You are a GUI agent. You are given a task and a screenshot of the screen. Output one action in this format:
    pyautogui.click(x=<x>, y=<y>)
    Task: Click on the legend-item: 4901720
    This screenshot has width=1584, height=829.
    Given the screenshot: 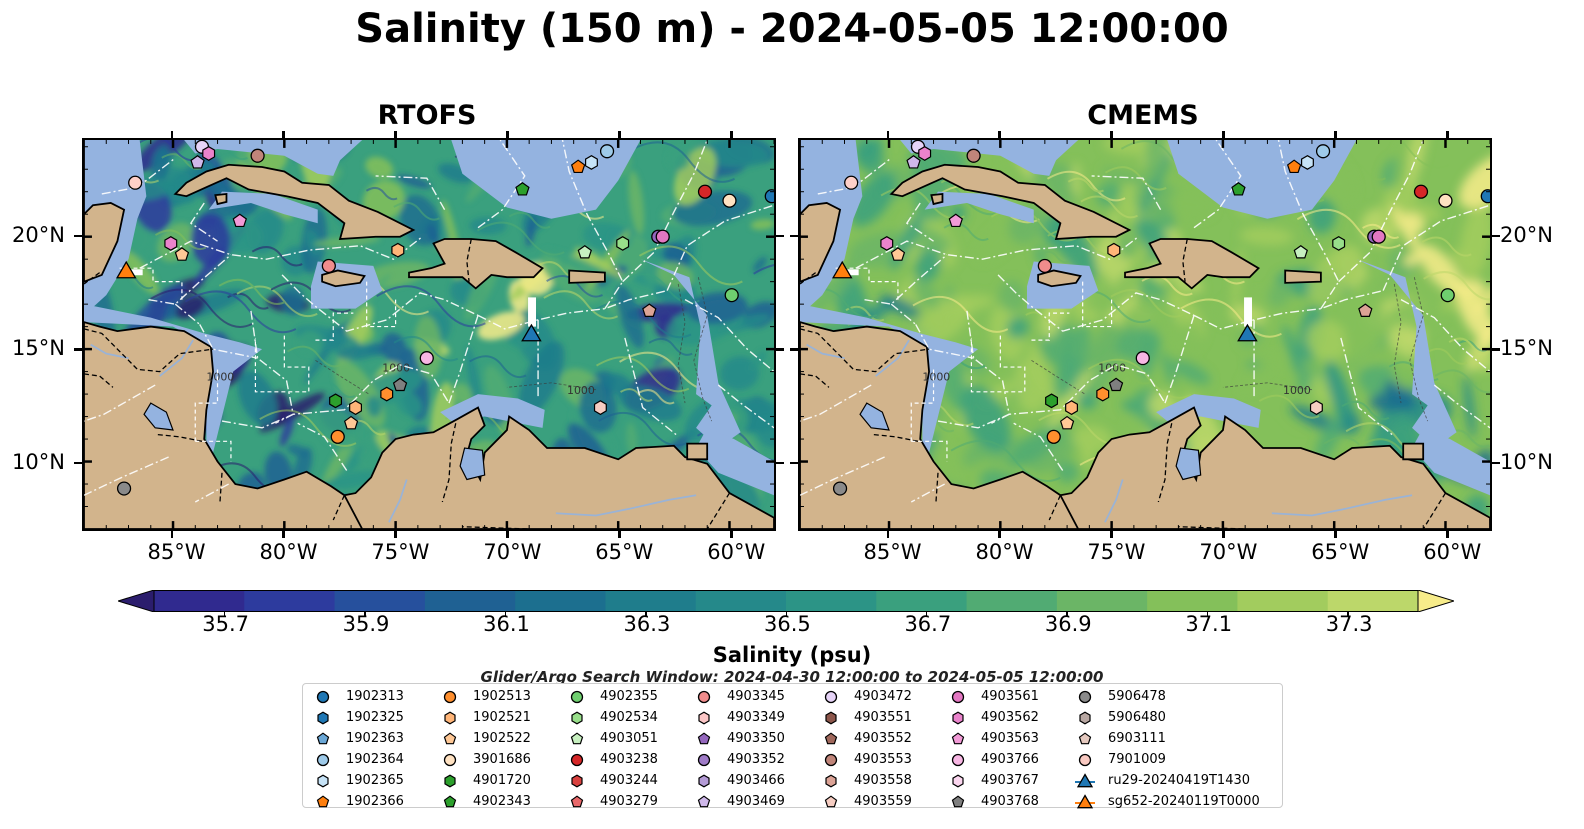 What is the action you would take?
    pyautogui.click(x=485, y=780)
    